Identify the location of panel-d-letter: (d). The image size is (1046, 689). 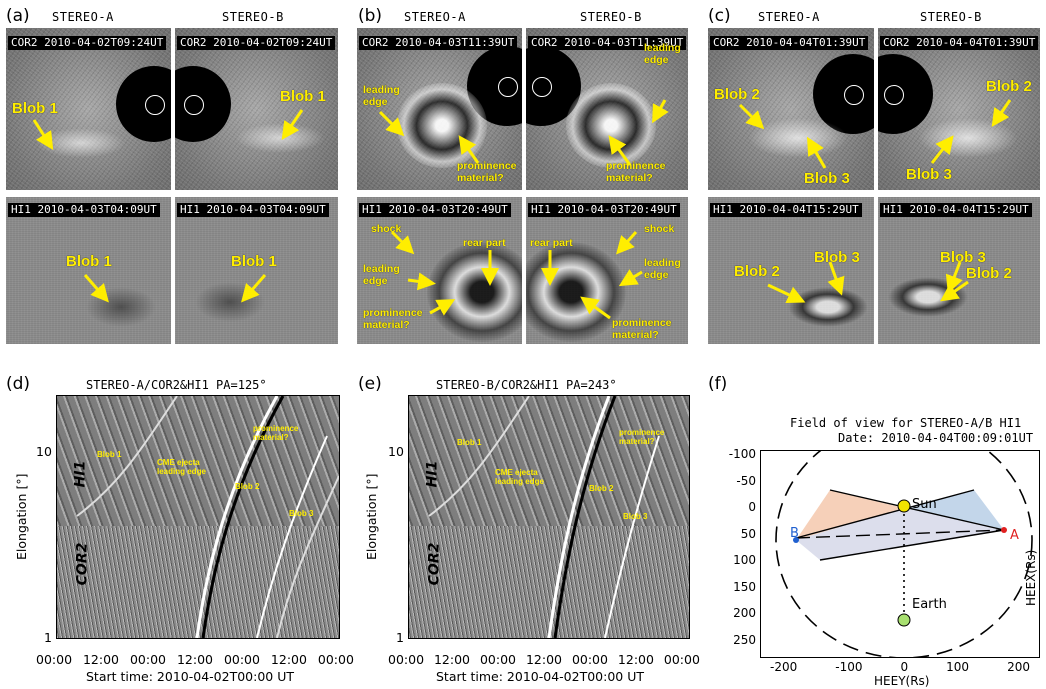
(18, 384).